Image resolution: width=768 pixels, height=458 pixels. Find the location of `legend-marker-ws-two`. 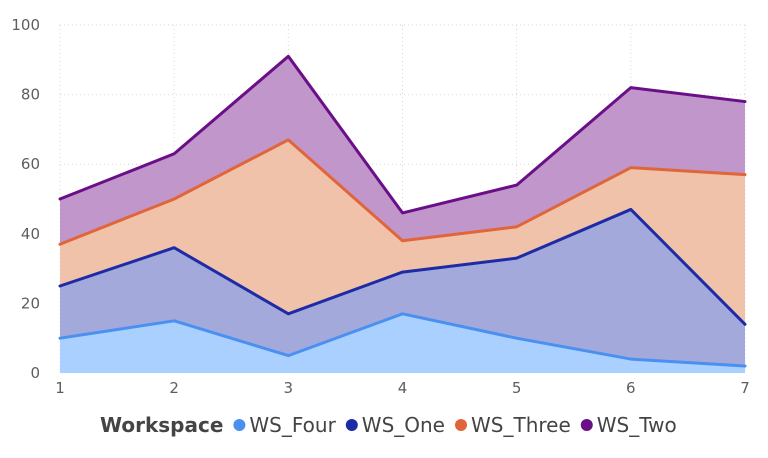

legend-marker-ws-two is located at coordinates (586, 425).